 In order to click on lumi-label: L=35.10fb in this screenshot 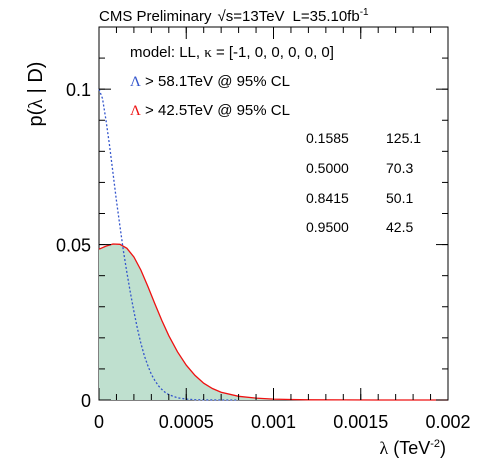, I will do `click(326, 16)`.